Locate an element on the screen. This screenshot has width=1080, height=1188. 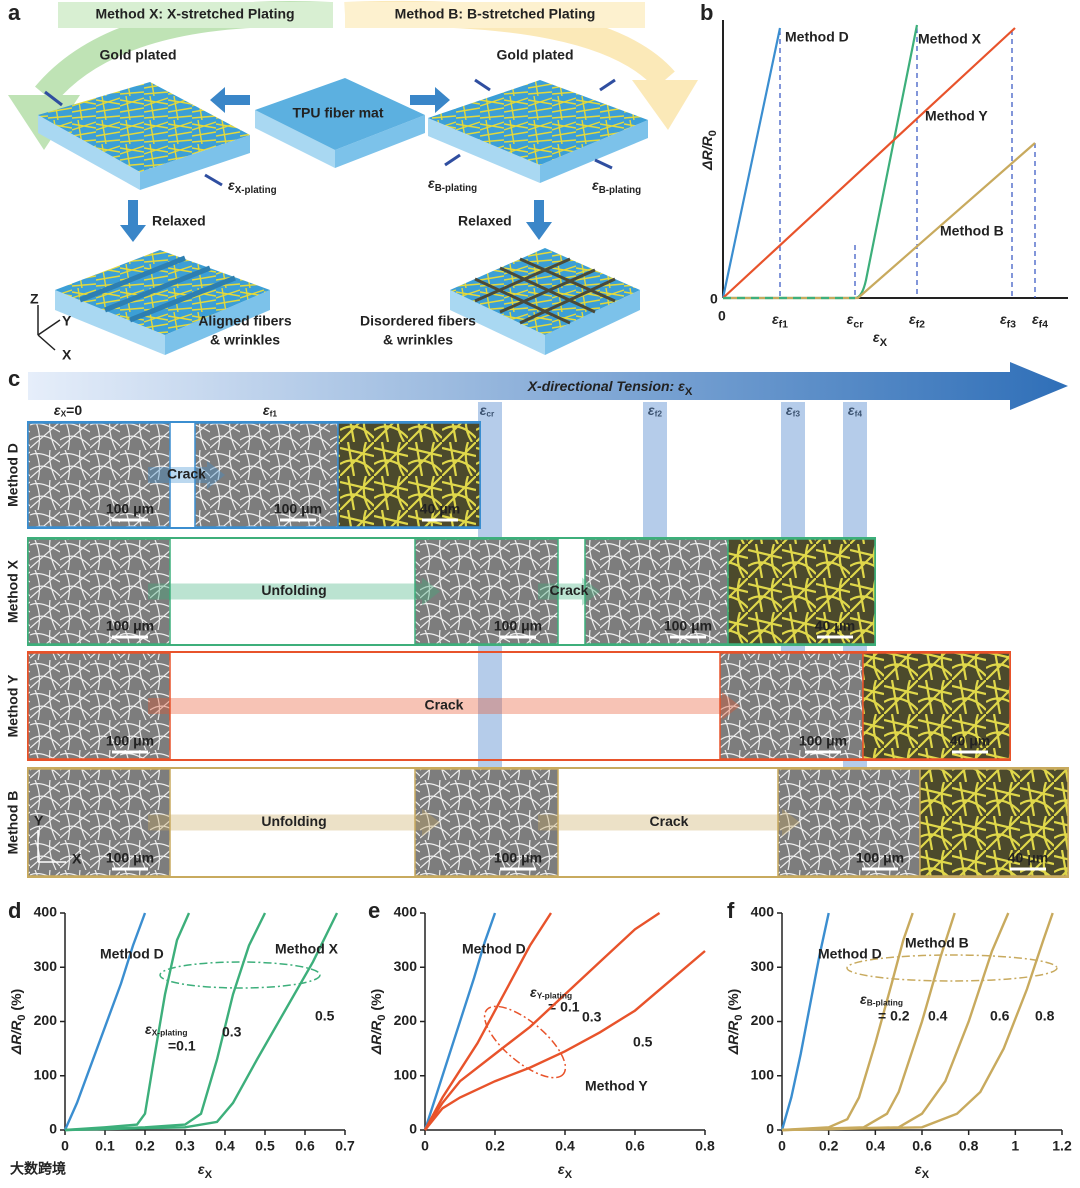
series-label: Method D is located at coordinates (850, 954).